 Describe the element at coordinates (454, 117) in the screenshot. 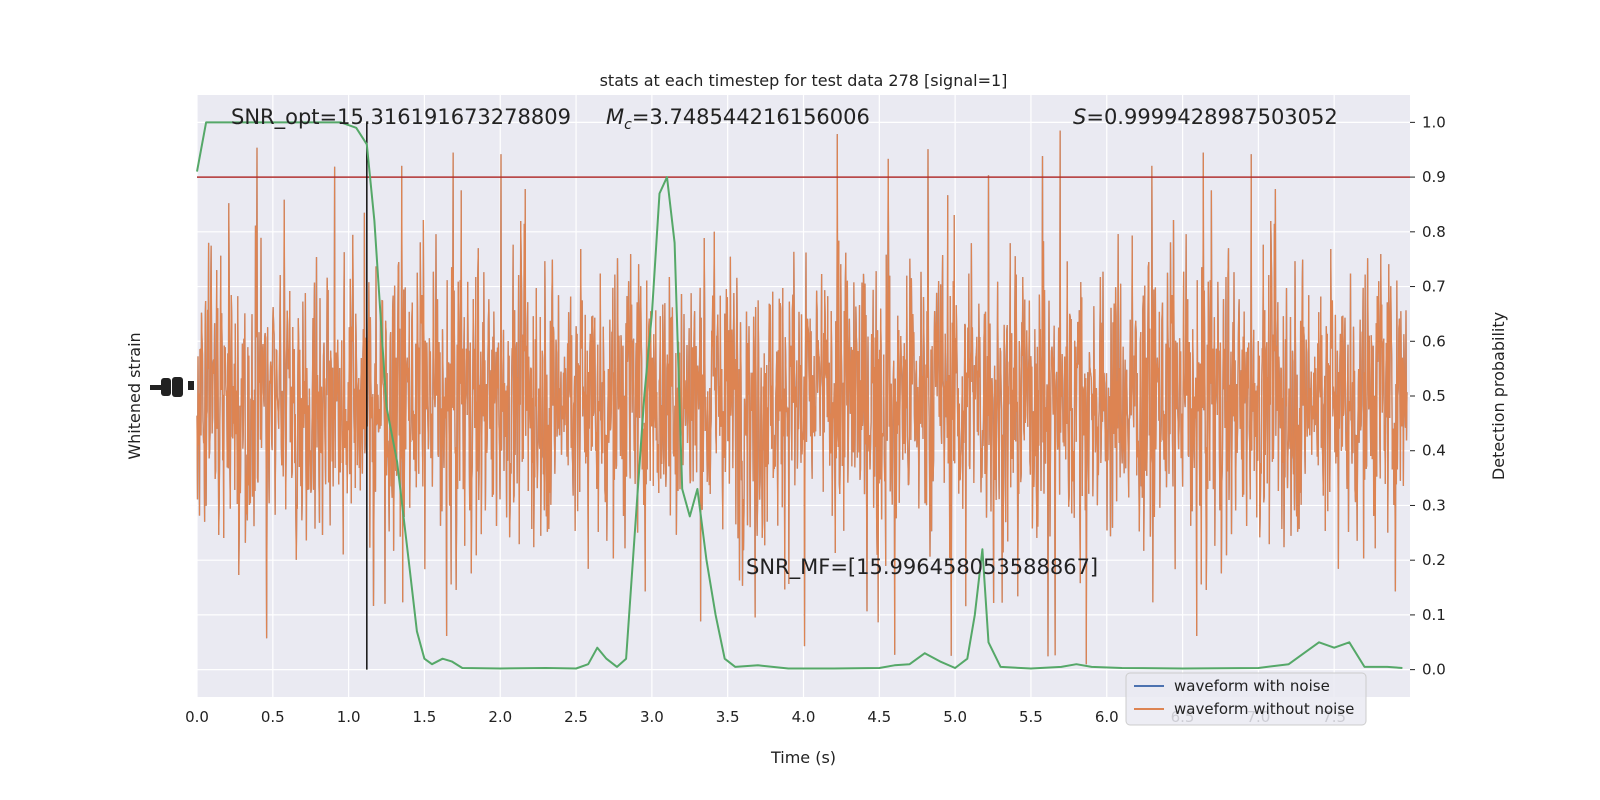

I see `annotation-snr-opt-value: 15.316191673278809` at that location.